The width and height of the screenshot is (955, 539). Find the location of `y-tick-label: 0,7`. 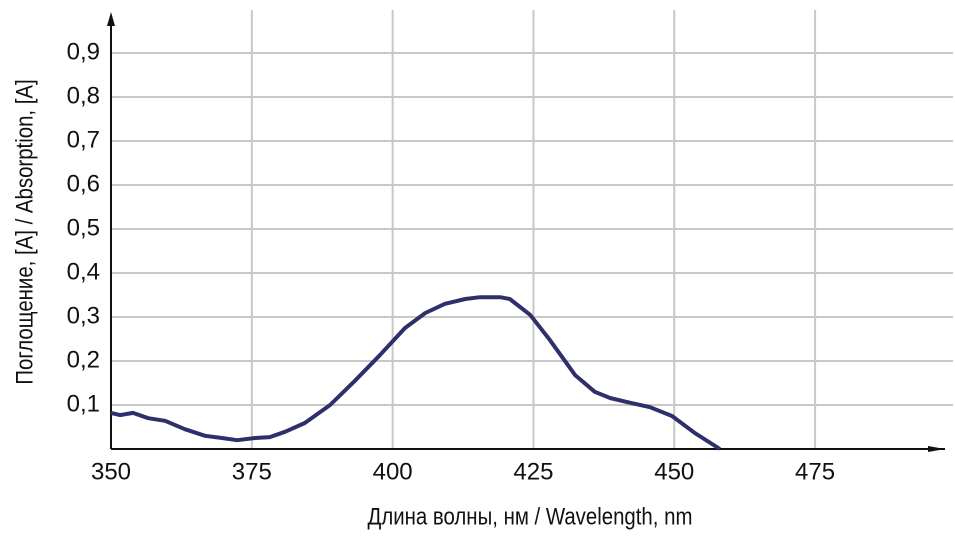

y-tick-label: 0,7 is located at coordinates (83, 139).